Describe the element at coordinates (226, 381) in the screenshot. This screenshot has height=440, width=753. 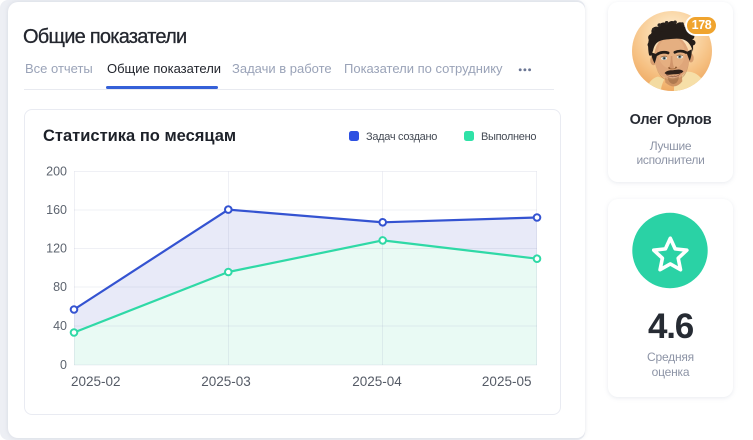
I see `svg-text: 2025-03` at that location.